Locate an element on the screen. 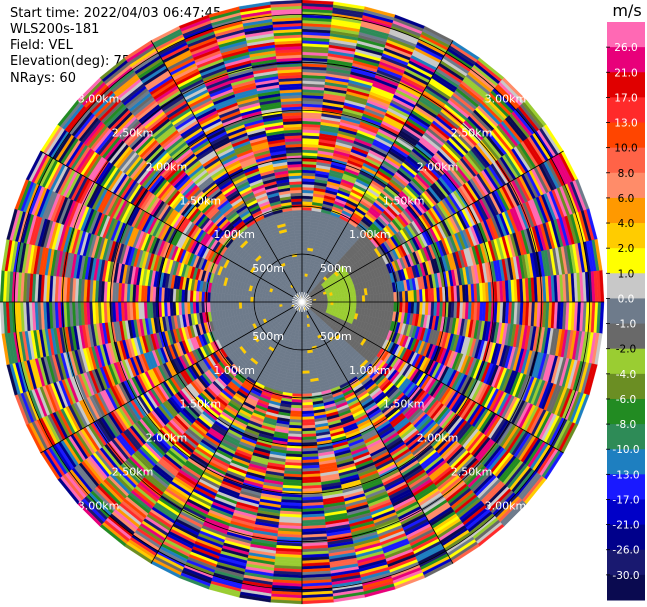 This screenshot has width=647, height=607. nrays-label: NRays: 60 is located at coordinates (43, 78).